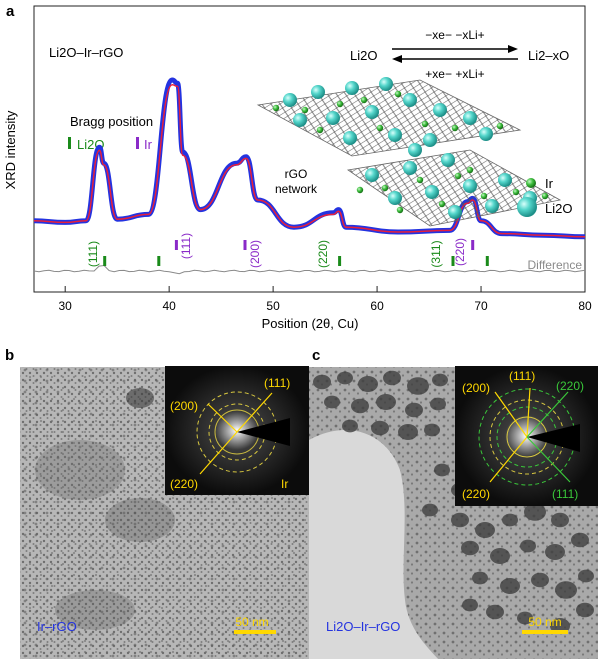  Describe the element at coordinates (111, 121) in the screenshot. I see `bragg-title: Bragg position` at that location.